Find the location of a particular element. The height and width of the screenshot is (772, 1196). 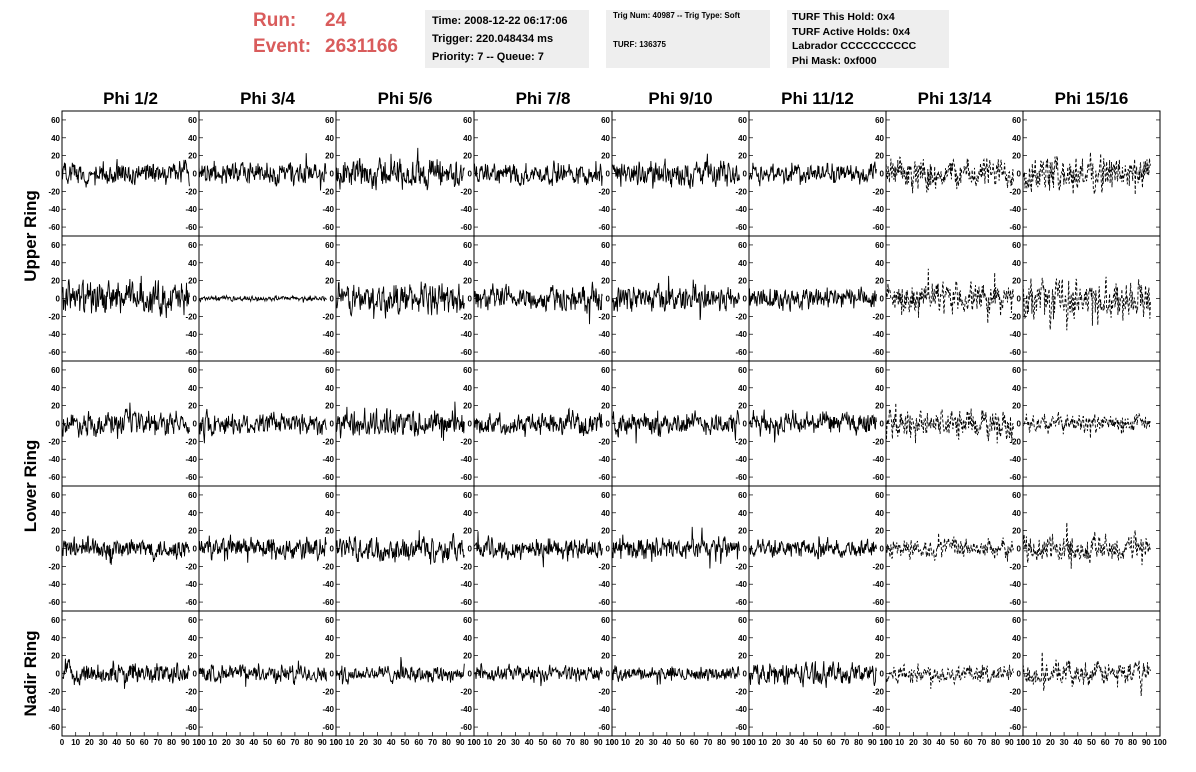

trig-line: Trig Num: 40987 -- Trig Type: Soft is located at coordinates (676, 15).